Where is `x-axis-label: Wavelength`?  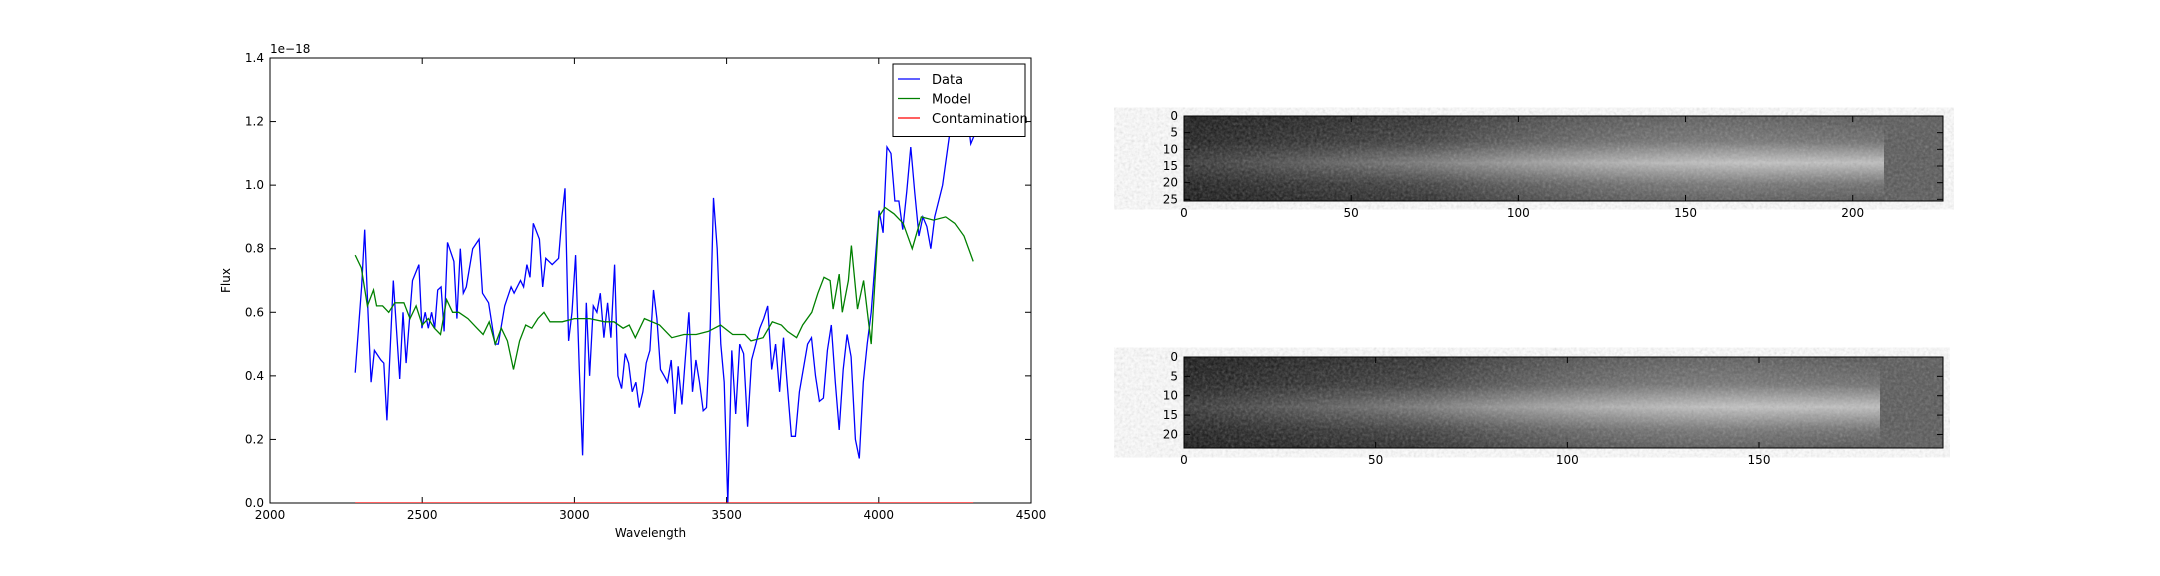 x-axis-label: Wavelength is located at coordinates (650, 533).